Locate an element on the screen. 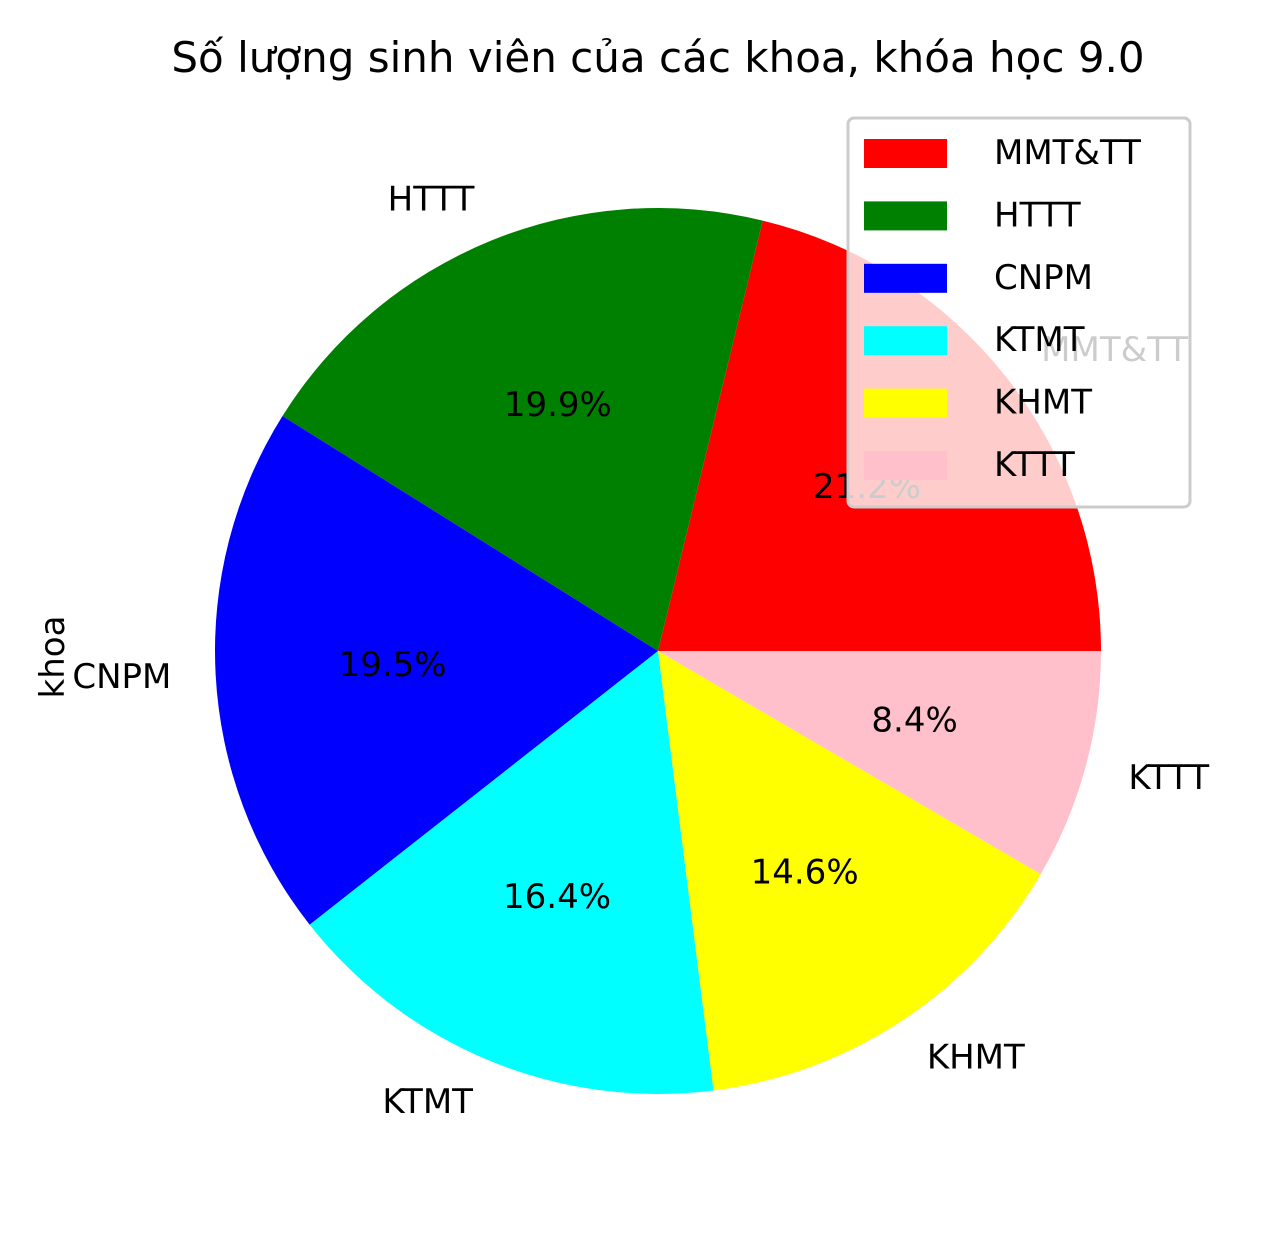 This screenshot has height=1236, width=1270. category-label-ktmt: KTMT is located at coordinates (427, 1102).